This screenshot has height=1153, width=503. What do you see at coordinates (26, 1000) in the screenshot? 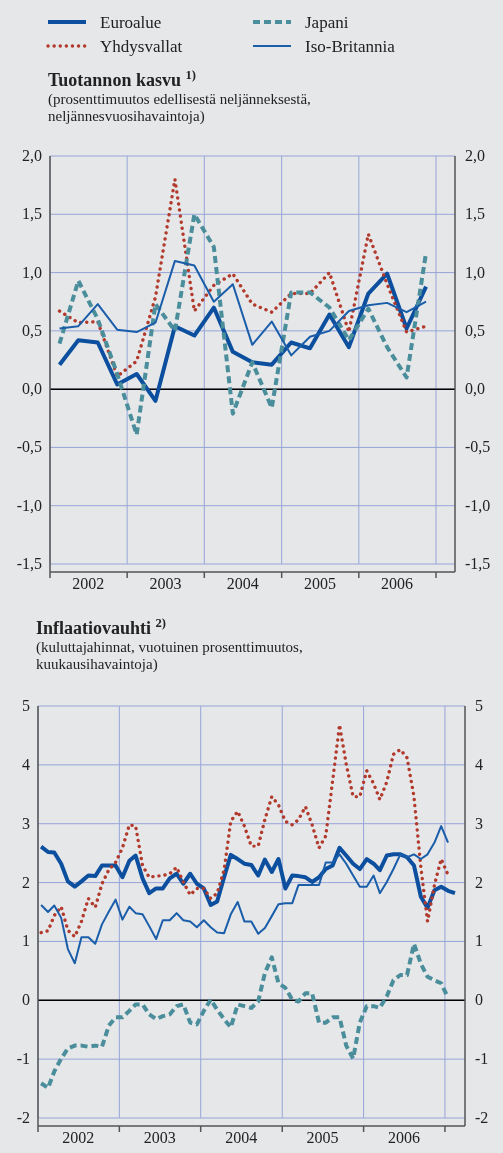
I see `y-tick-label: 0` at bounding box center [26, 1000].